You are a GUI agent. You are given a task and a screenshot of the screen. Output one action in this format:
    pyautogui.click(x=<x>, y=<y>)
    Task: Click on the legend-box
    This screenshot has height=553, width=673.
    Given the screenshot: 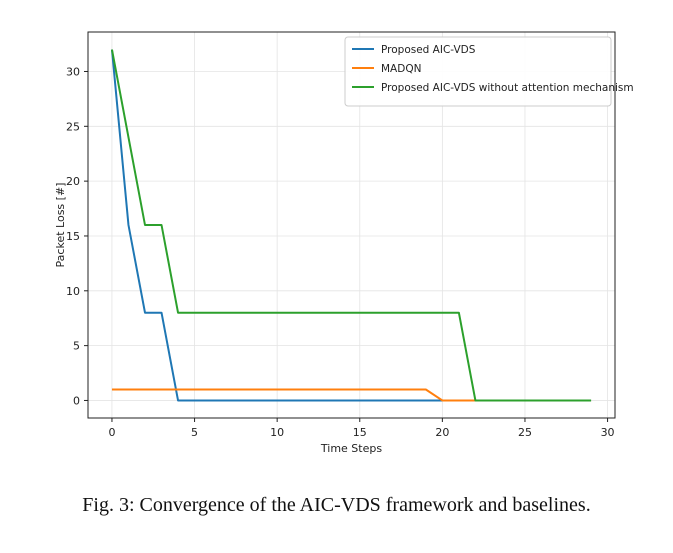 What is the action you would take?
    pyautogui.click(x=478, y=71)
    